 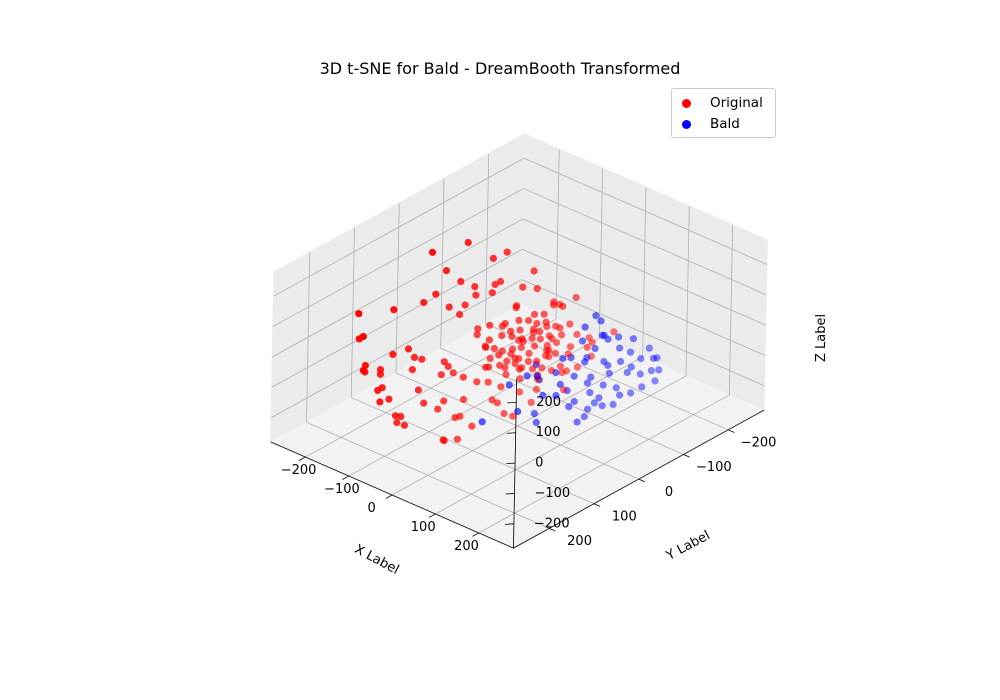 I want to click on legend-label-bald: Bald, so click(x=725, y=124).